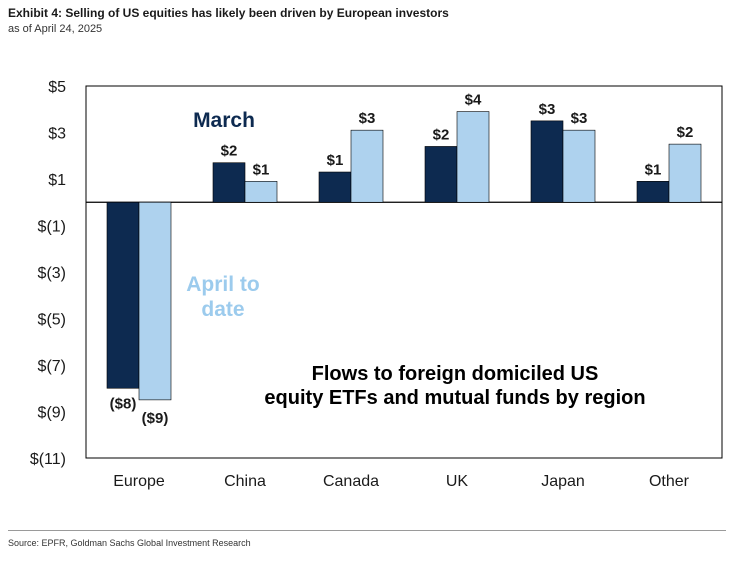 This screenshot has height=566, width=743. I want to click on chart-annotation-line2: equity ETFs and mutual funds by region, so click(454, 398).